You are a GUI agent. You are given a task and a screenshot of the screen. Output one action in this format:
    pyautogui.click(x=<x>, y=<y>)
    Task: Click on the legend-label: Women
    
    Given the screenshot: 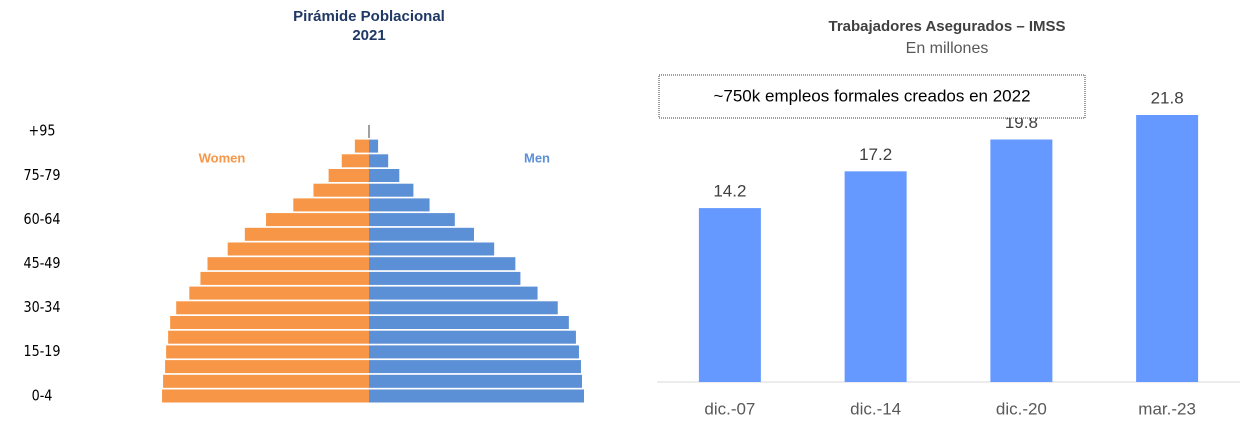 What is the action you would take?
    pyautogui.click(x=222, y=157)
    